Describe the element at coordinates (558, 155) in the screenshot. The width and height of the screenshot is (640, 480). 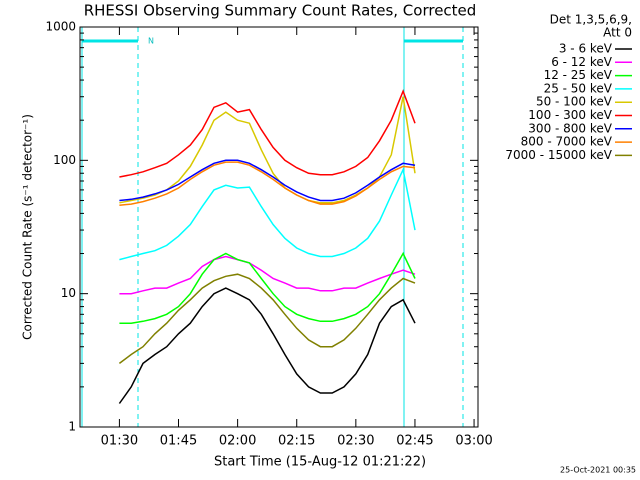
I see `legend-label: 7000 - 15000 keV` at that location.